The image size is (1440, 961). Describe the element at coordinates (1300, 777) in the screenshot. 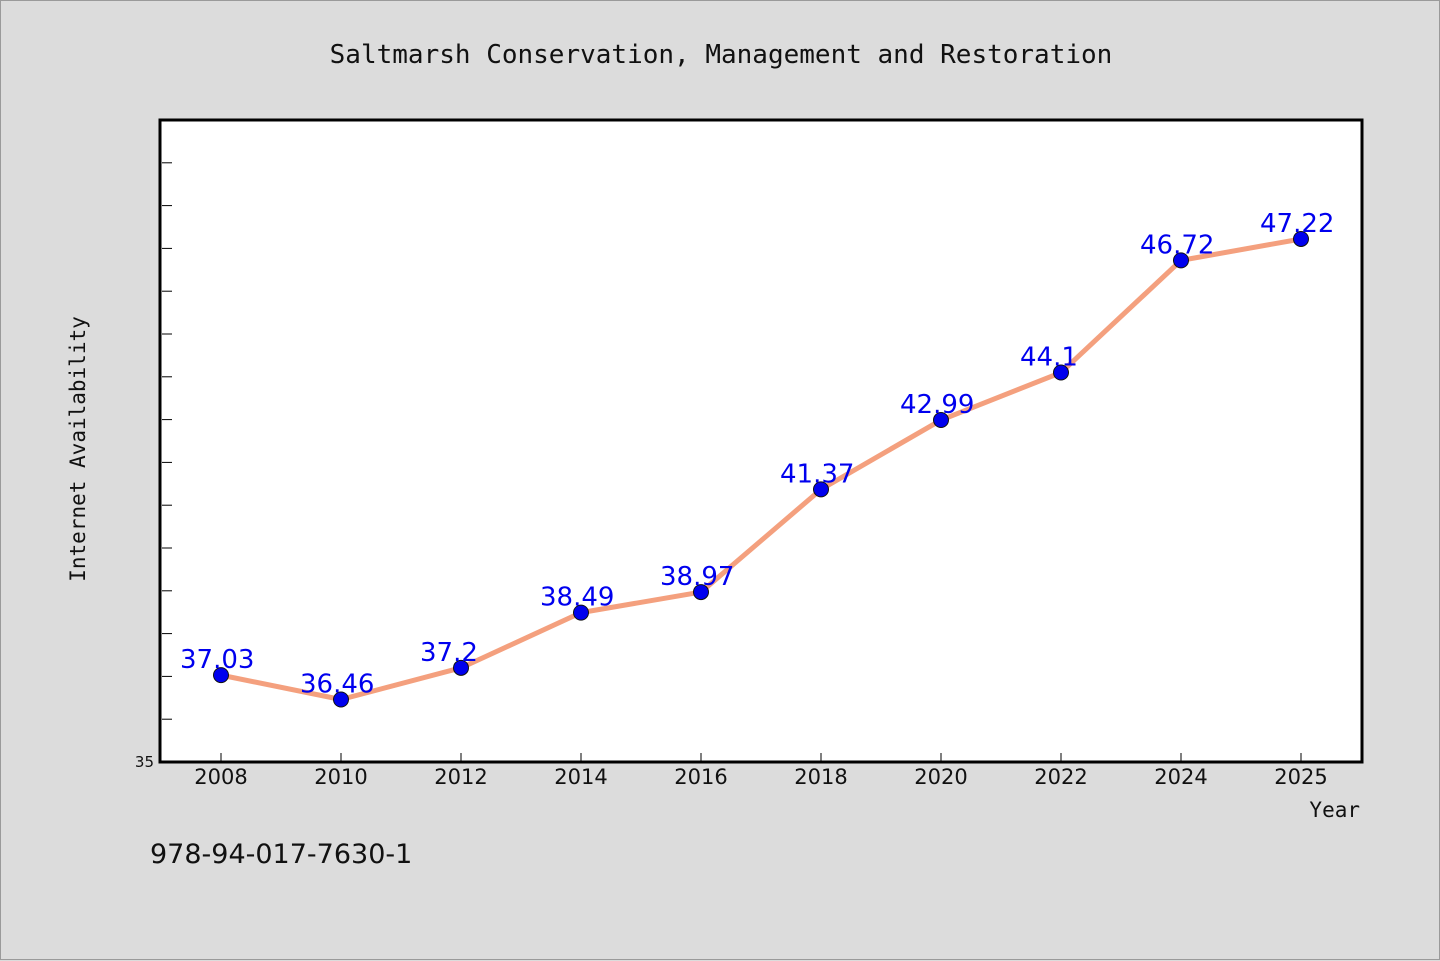

I see `x-tick-label: 2025` at that location.